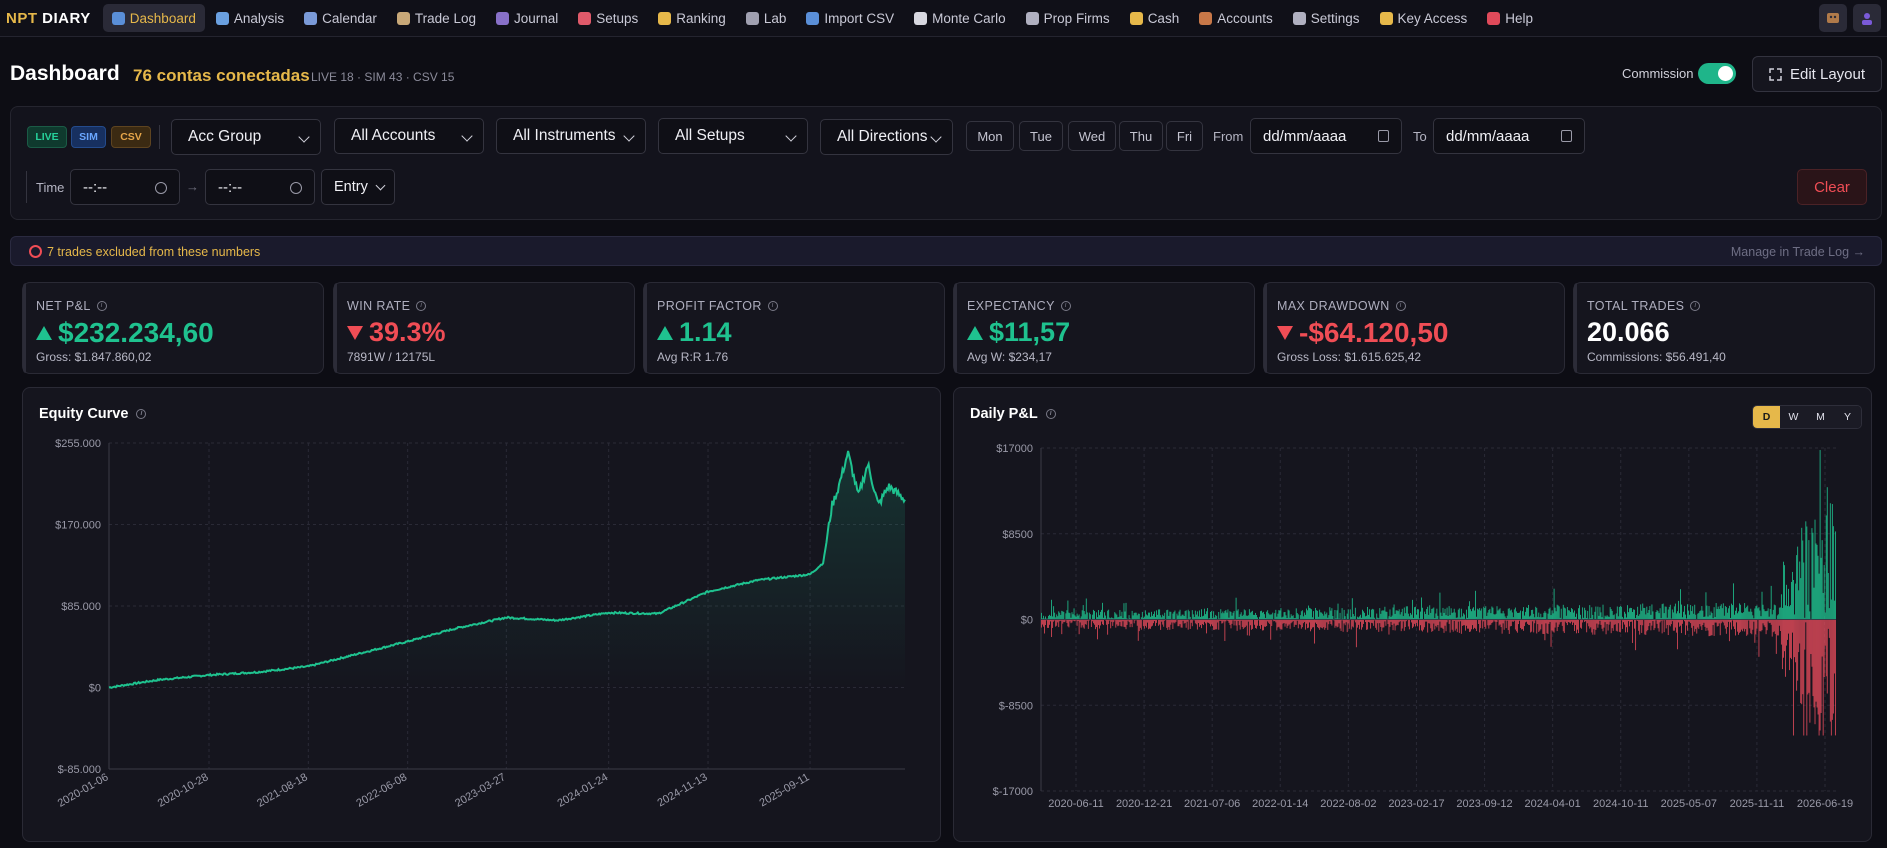  I want to click on accounts-select: All Accounts, so click(409, 136).